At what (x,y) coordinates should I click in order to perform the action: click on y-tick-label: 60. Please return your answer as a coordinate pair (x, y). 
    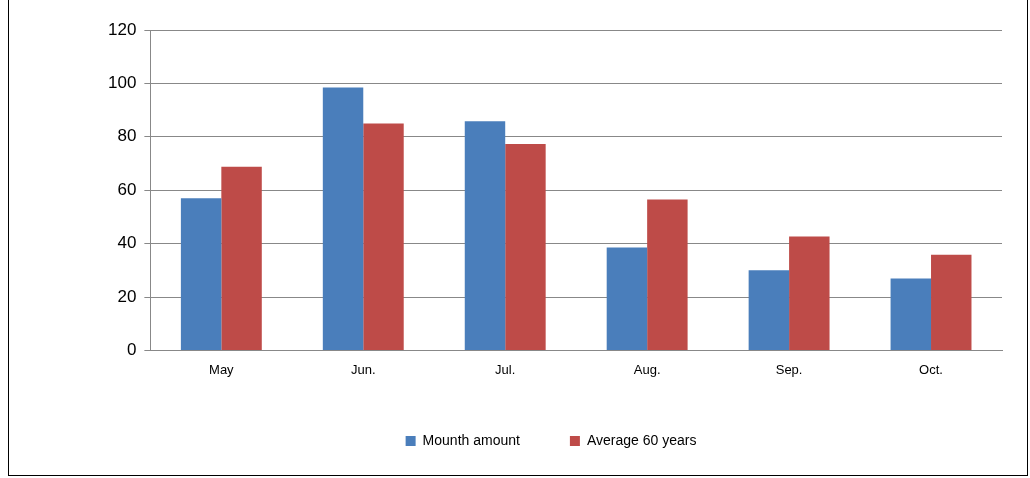
    Looking at the image, I should click on (127, 189).